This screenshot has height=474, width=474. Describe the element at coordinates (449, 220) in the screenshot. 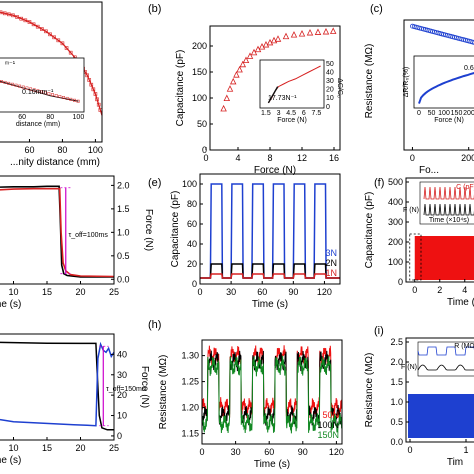

I see `inset-x-label: Time (×10⁴s)` at that location.